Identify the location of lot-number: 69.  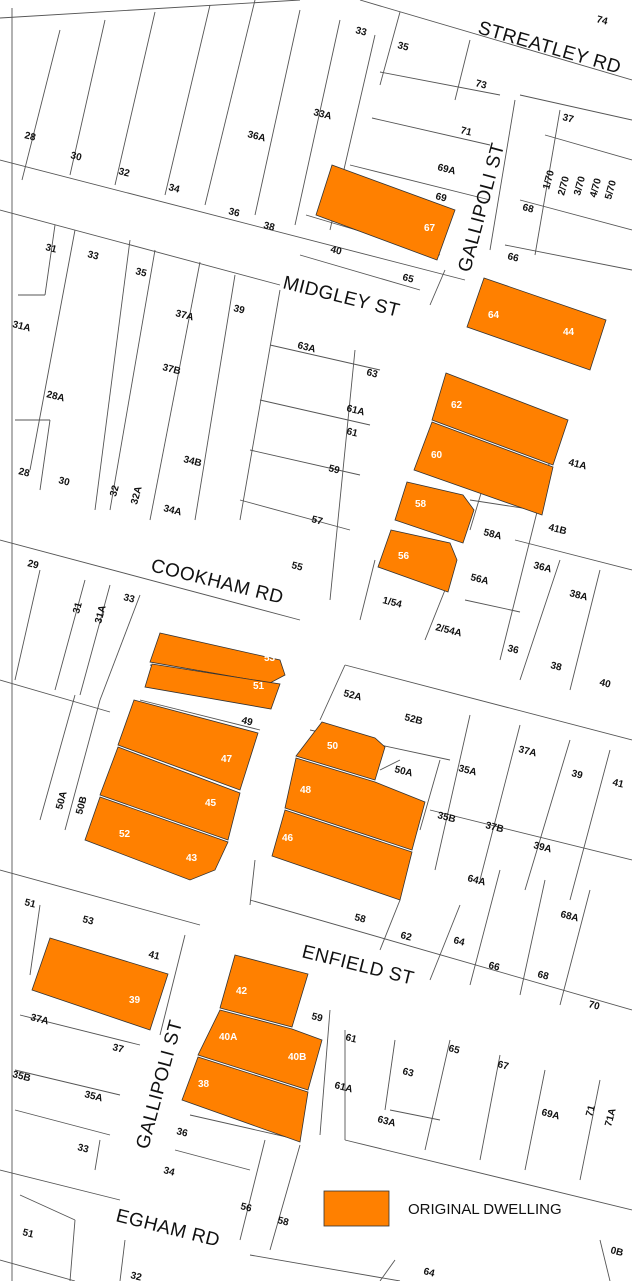
(441, 197).